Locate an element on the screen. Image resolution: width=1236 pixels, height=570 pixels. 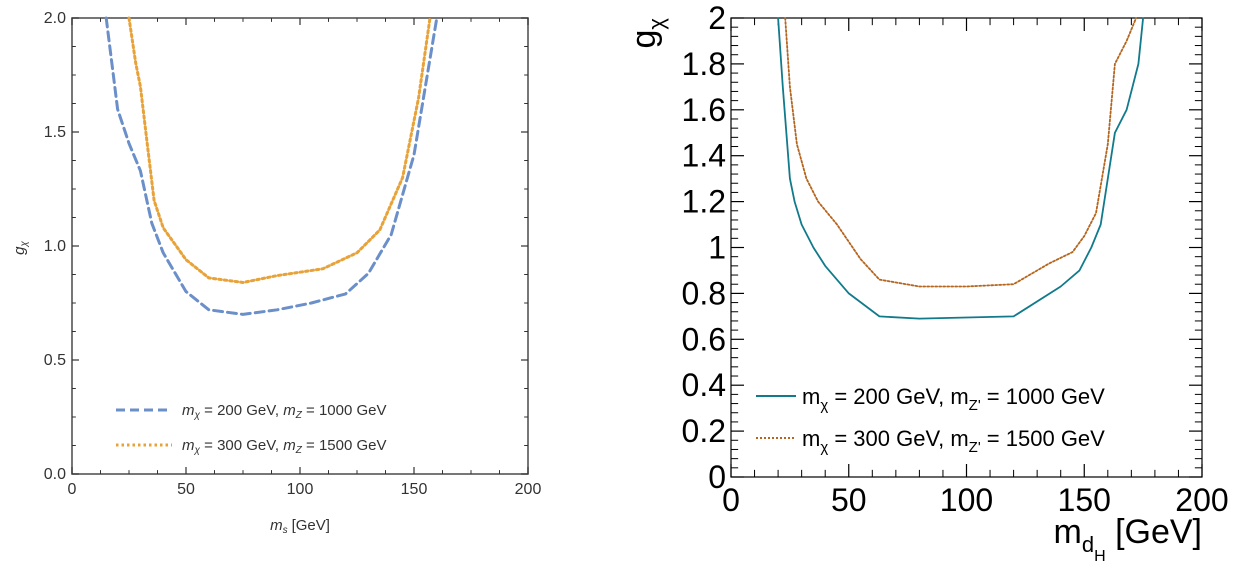
right-y-tick-label: 0 is located at coordinates (717, 477).